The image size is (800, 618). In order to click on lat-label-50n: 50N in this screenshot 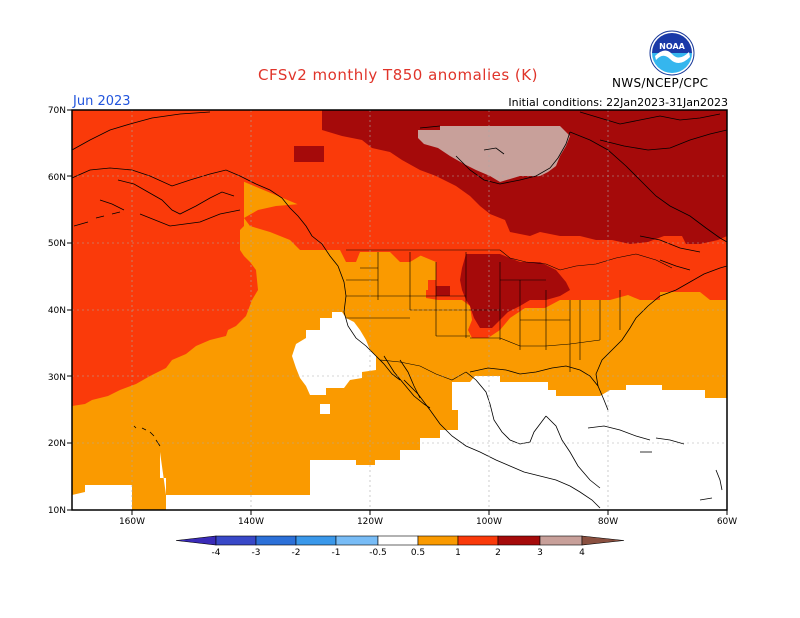, I will do `click(57, 244)`.